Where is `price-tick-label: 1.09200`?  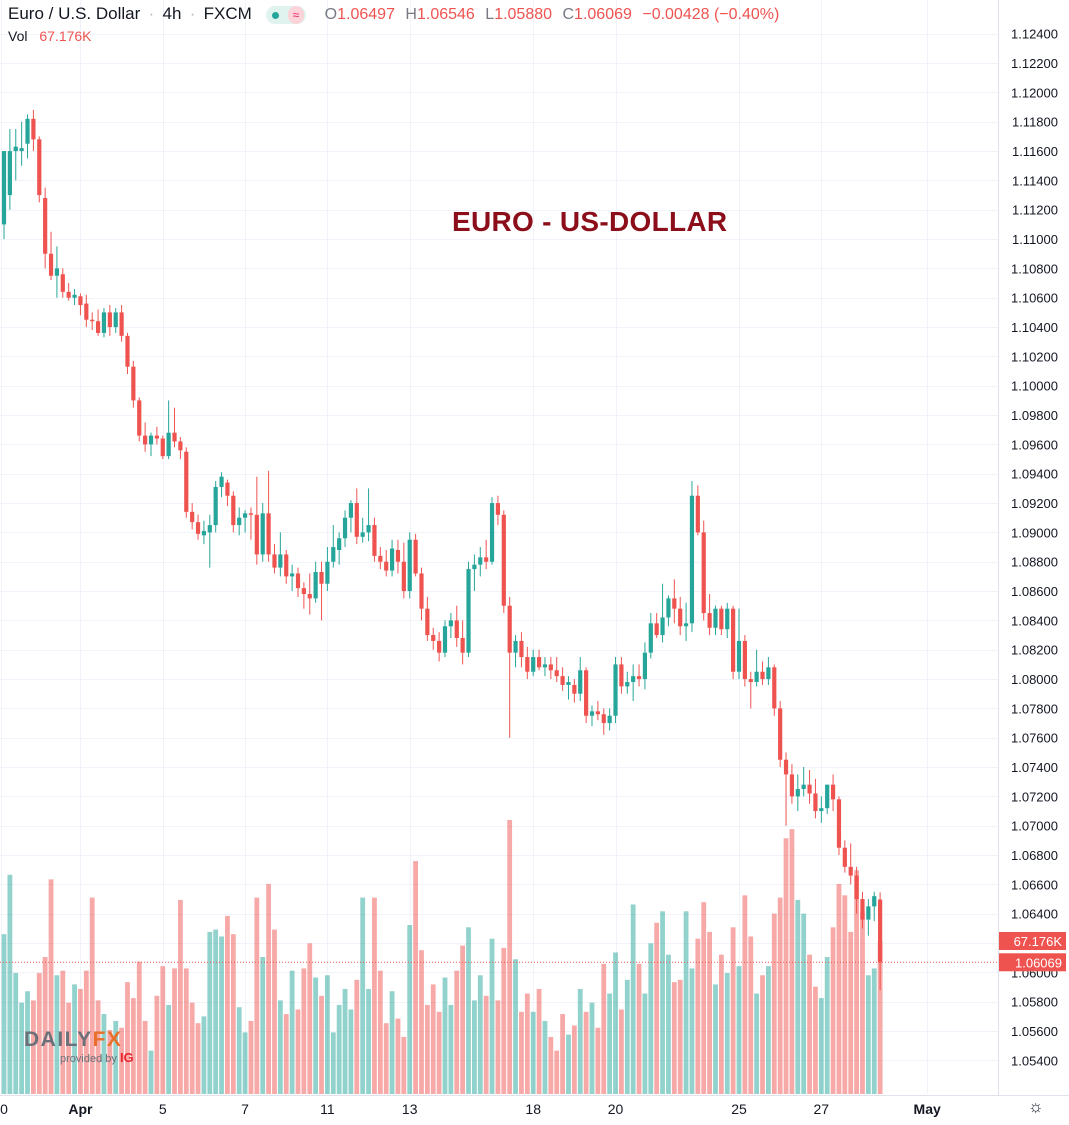 price-tick-label: 1.09200 is located at coordinates (1034, 503).